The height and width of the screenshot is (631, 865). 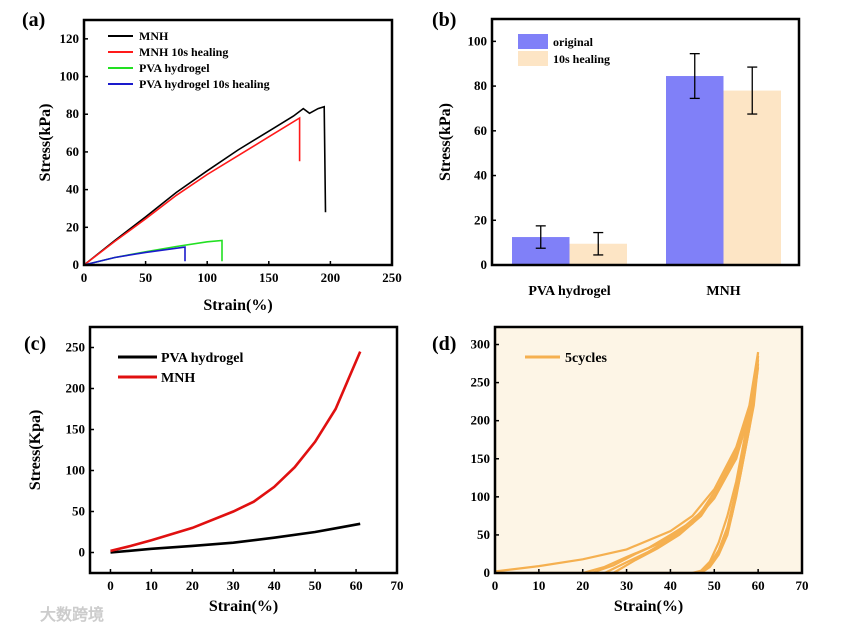 I want to click on legend-label: PVA hydrogel 10s healing, so click(x=204, y=84).